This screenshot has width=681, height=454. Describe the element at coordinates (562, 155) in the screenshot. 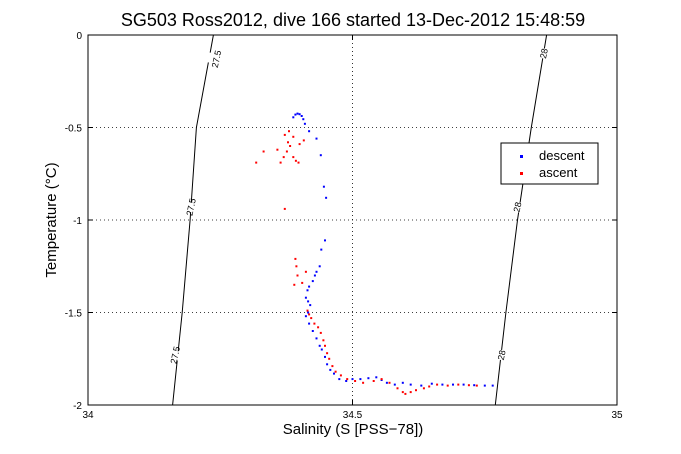

I see `legend-label-descent: descent` at that location.